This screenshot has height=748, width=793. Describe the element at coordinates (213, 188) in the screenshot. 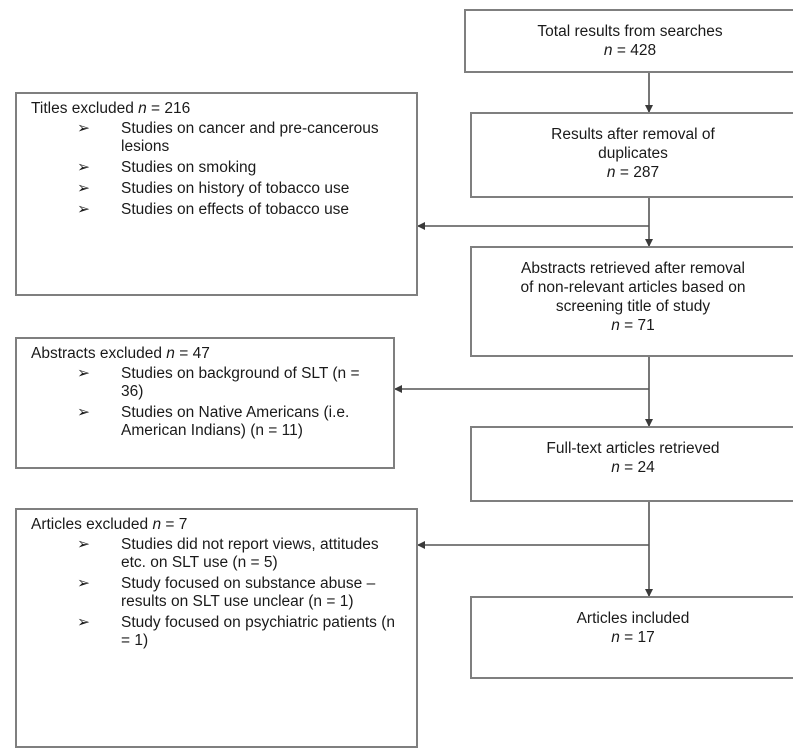

I see `list-item: ➢ Studies on history of tobacco use` at that location.